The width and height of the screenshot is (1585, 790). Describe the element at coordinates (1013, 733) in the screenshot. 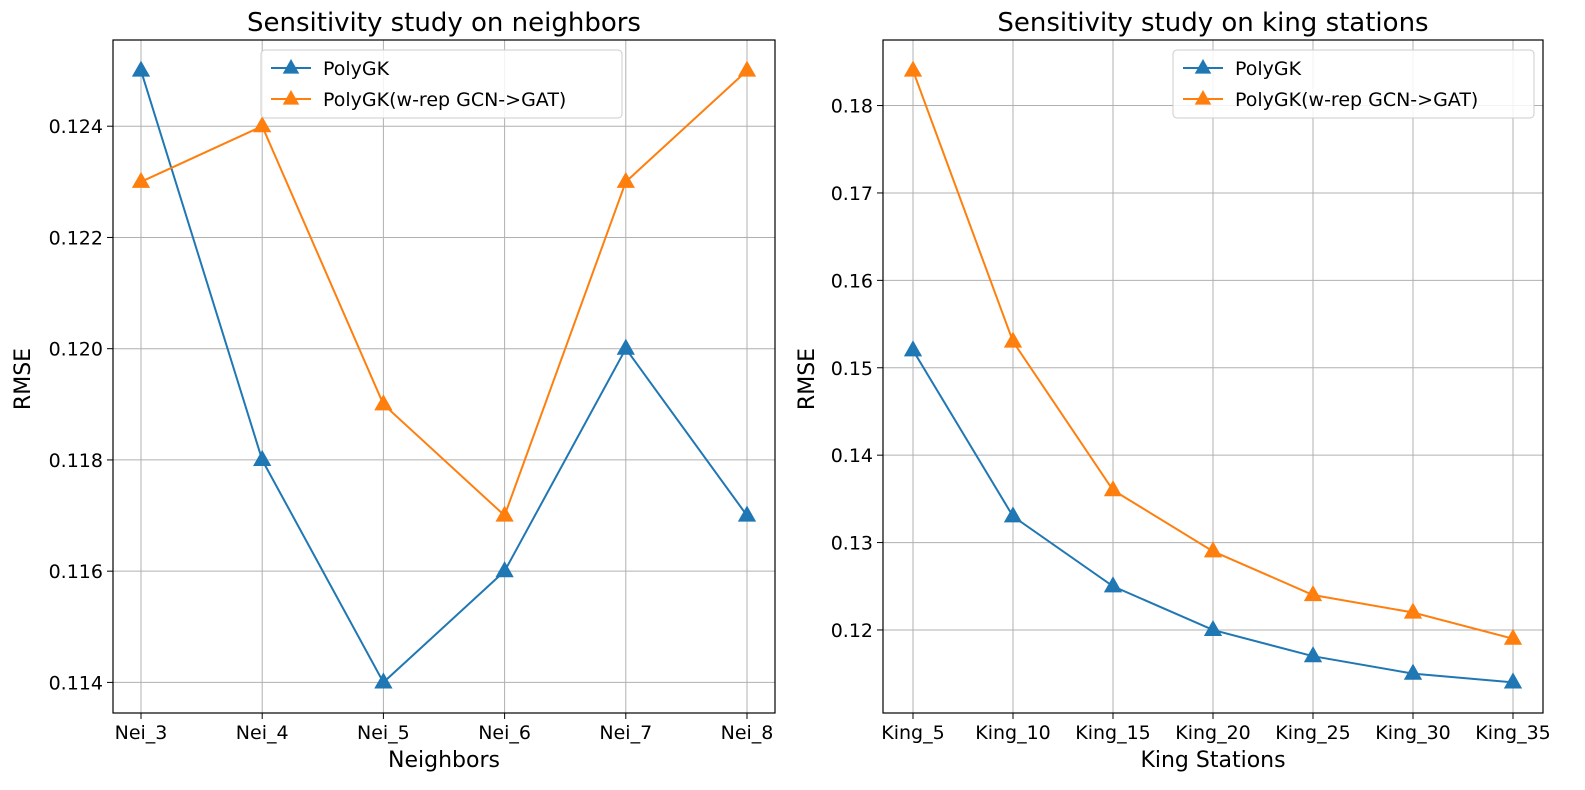

I see `x-tick-label: King_10` at that location.